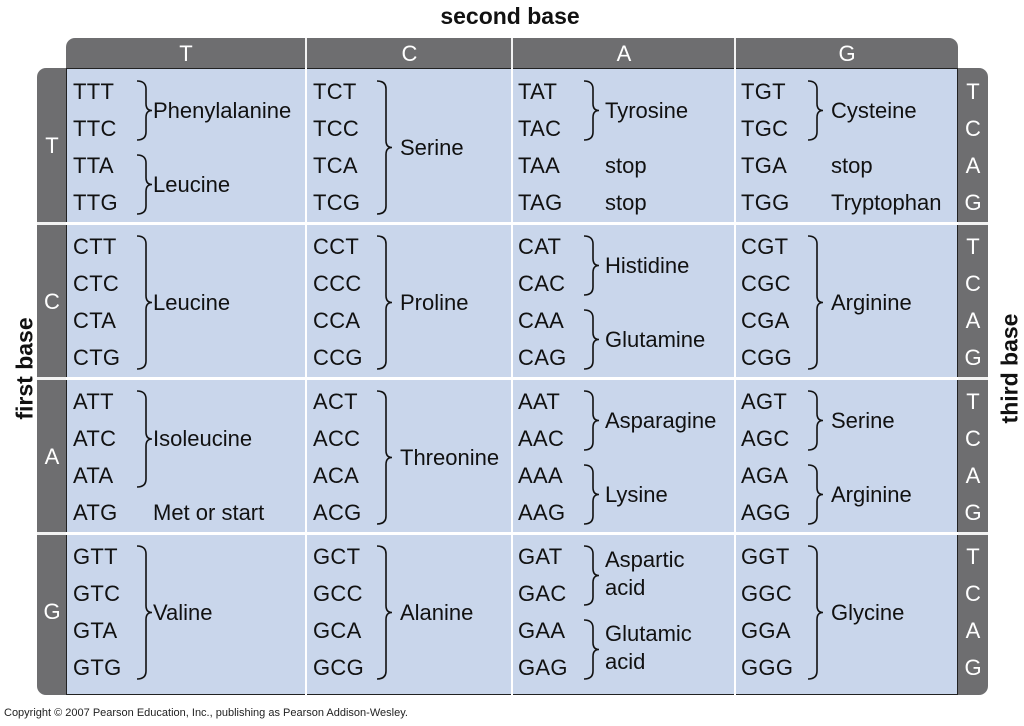 Image resolution: width=1024 pixels, height=726 pixels. I want to click on codon-gag: GAG, so click(543, 667).